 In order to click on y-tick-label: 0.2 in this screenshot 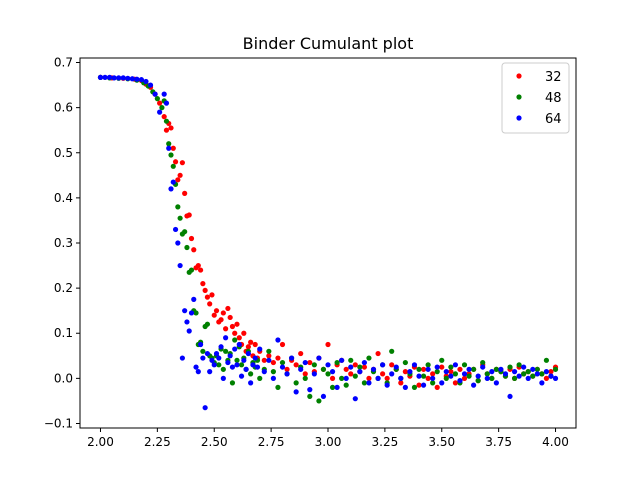, I will do `click(63, 288)`.